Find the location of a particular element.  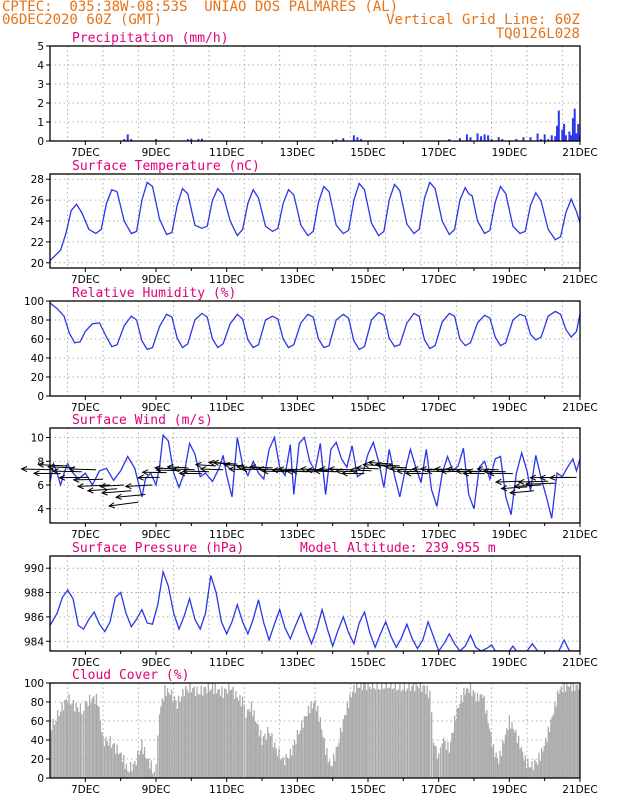

ytick-label: 80 is located at coordinates (37, 703).